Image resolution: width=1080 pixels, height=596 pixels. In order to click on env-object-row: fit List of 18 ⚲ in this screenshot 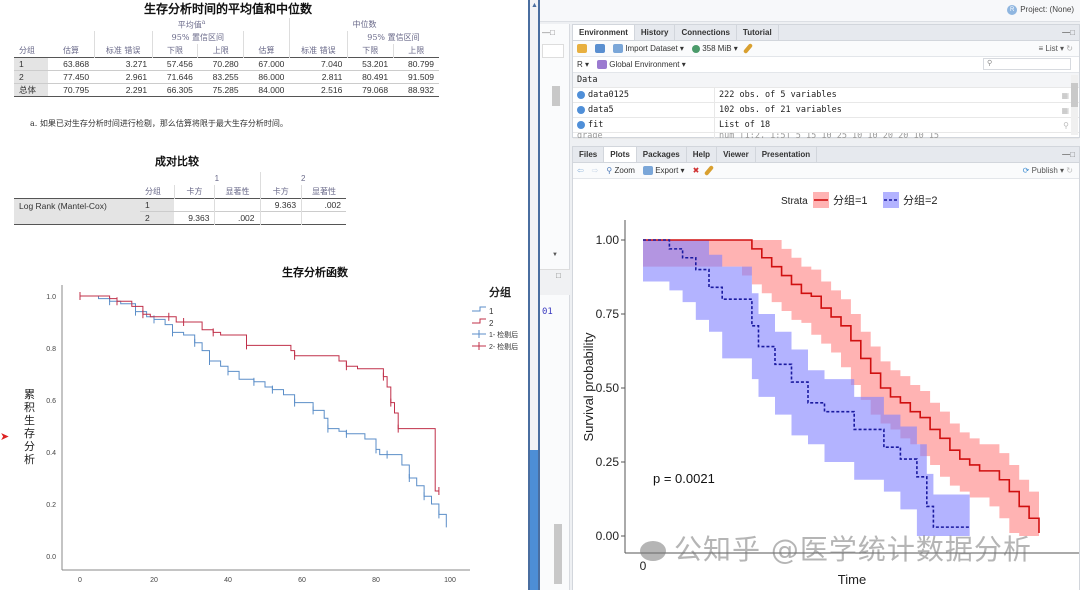, I will do `click(826, 125)`.